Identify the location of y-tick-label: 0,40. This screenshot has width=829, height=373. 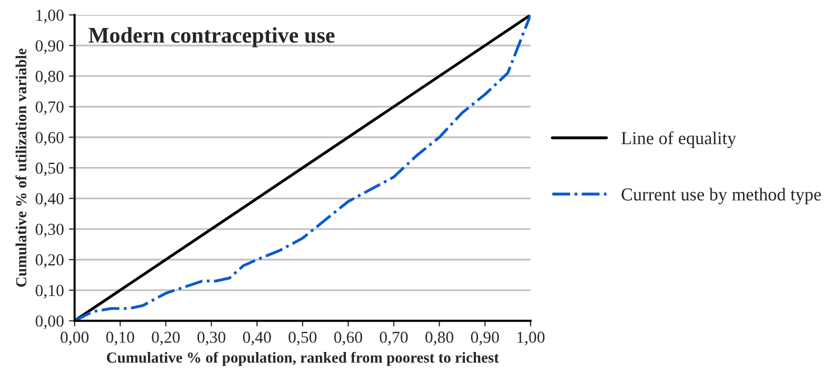
(50, 200).